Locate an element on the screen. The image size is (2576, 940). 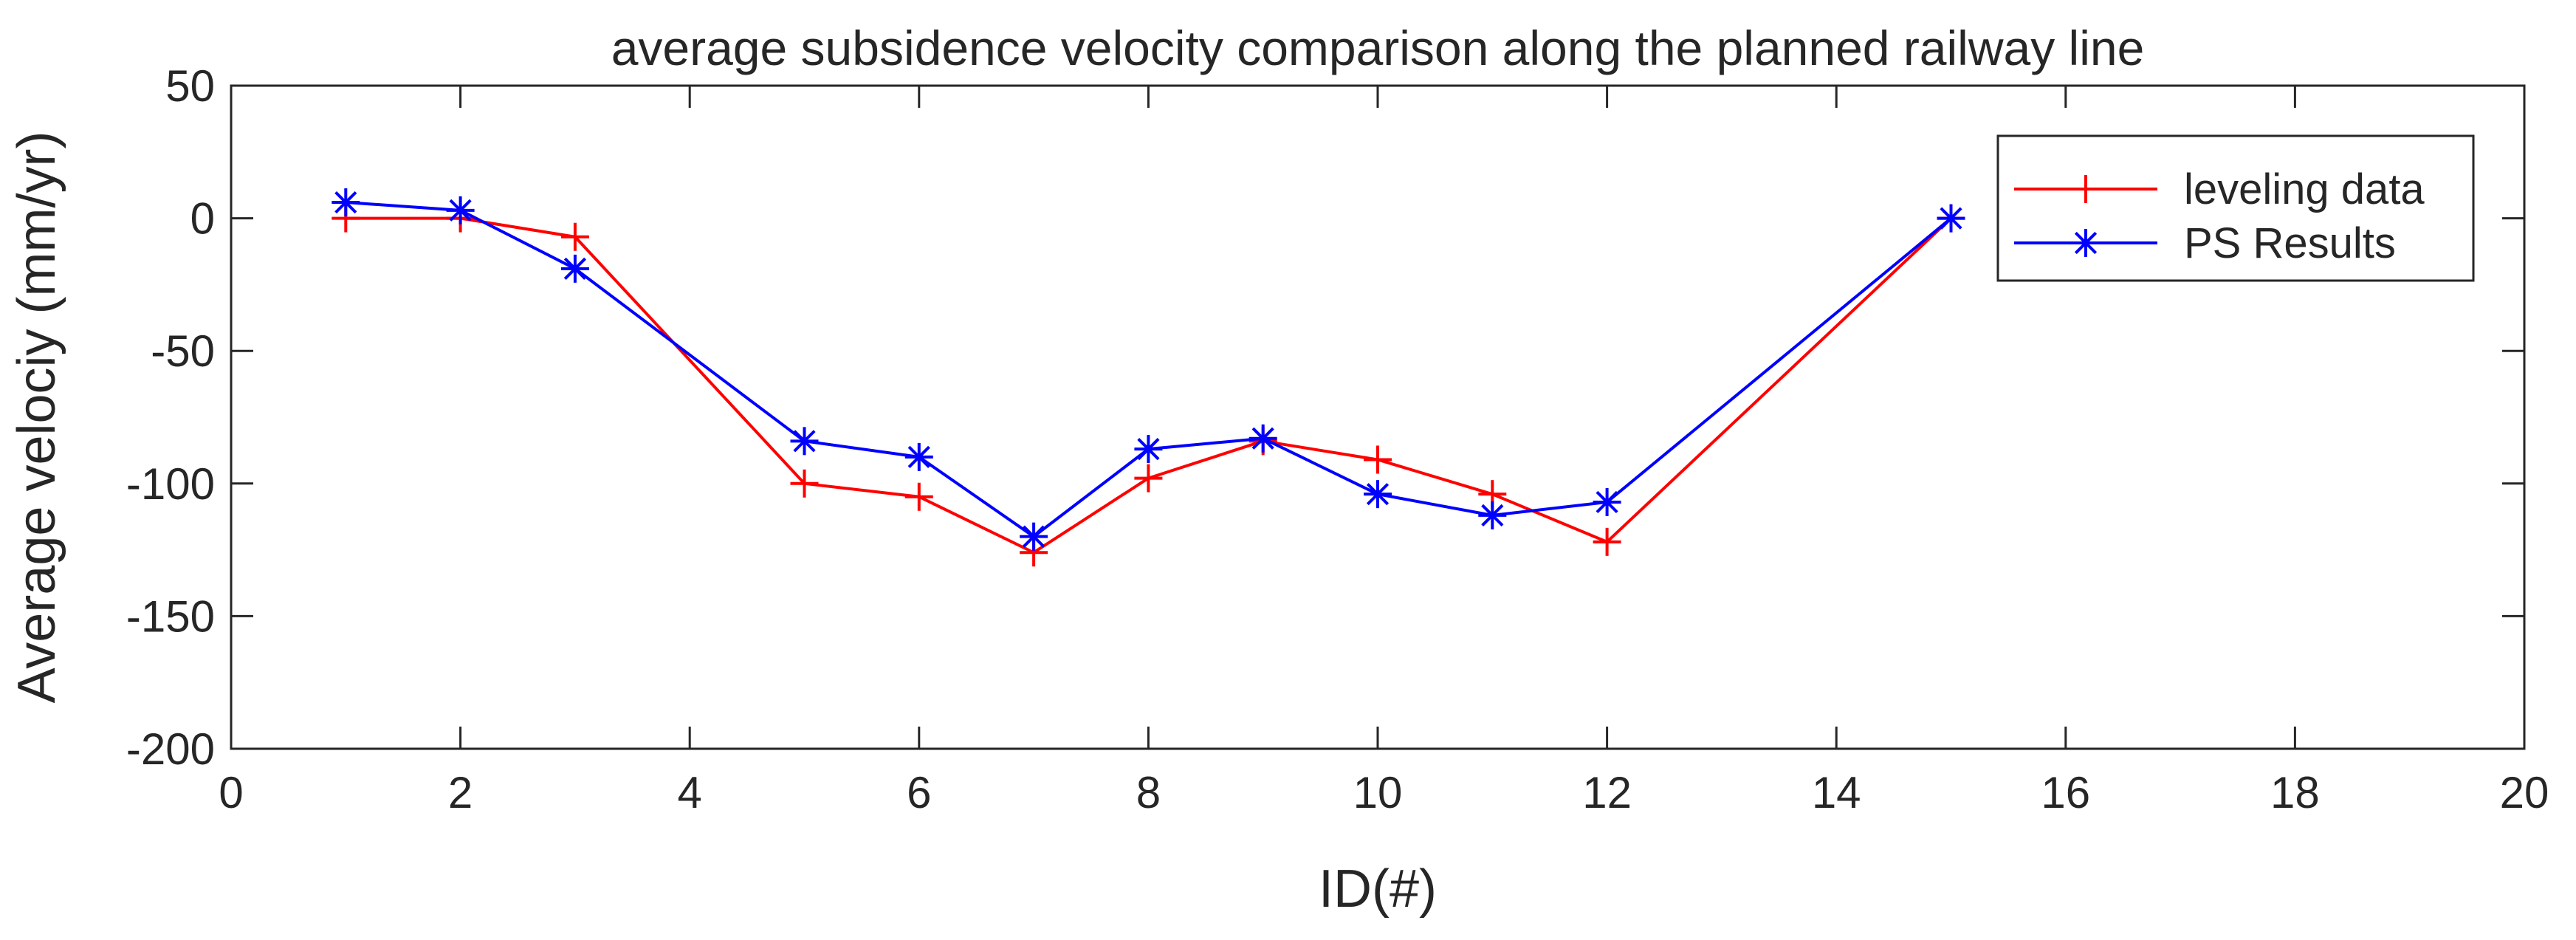
y-tick-label: 0 is located at coordinates (202, 219).